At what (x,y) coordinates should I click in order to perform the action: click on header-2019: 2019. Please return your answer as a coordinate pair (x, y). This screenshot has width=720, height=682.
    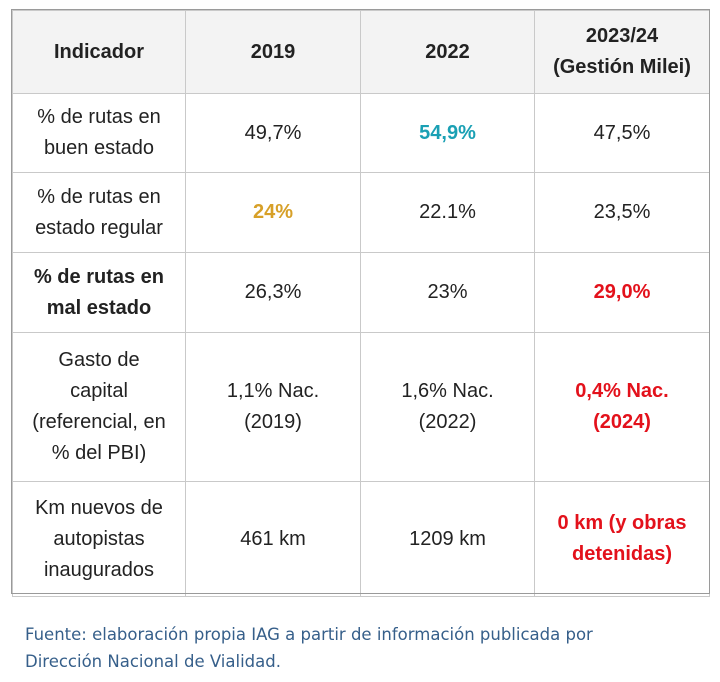
    Looking at the image, I should click on (273, 52).